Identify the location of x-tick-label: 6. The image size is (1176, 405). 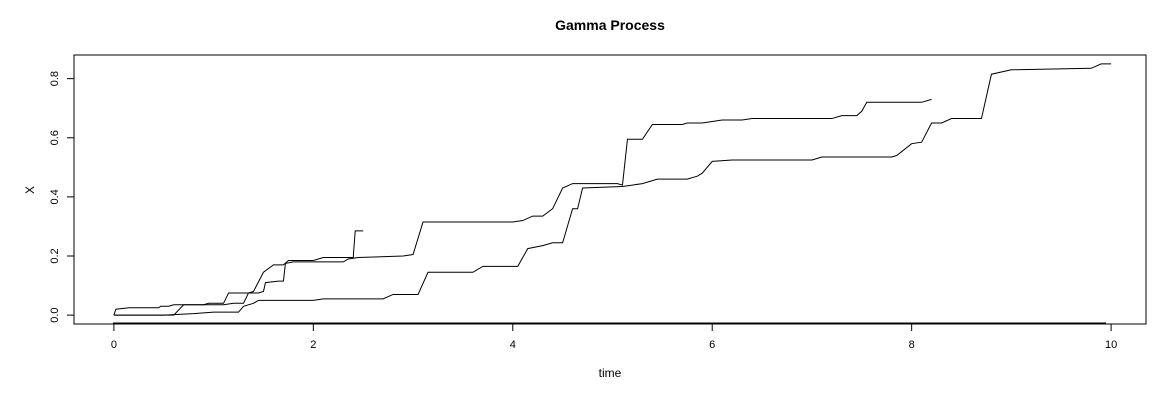
(712, 345).